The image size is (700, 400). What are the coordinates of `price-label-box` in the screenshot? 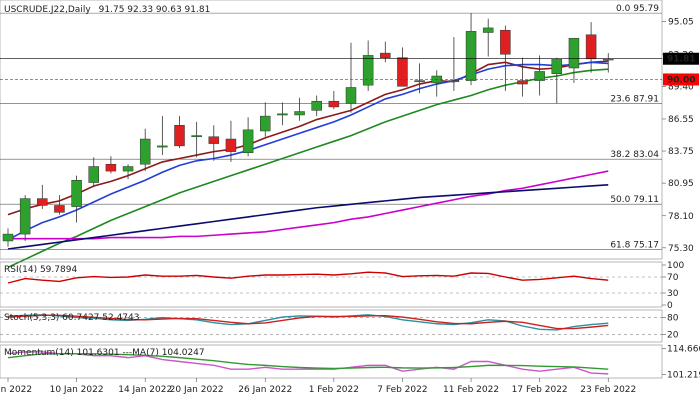 It's located at (681, 79).